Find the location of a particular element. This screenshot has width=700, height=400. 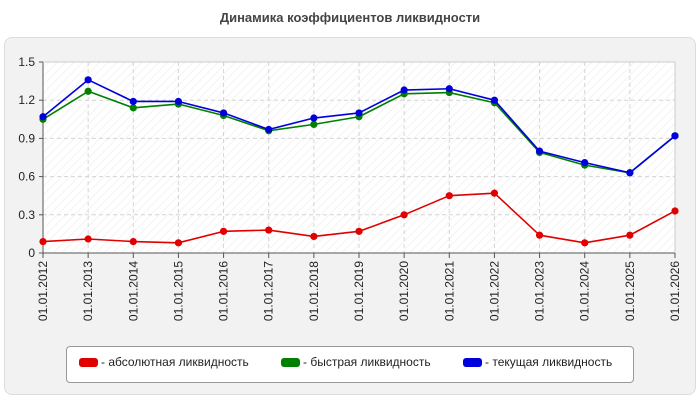

legend-item-quick: - быстрая ликвидность is located at coordinates (356, 362).